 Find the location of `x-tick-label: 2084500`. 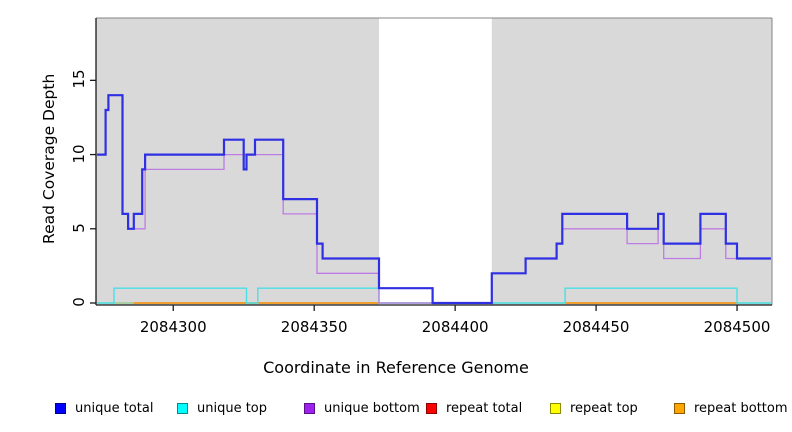

x-tick-label: 2084500 is located at coordinates (737, 327).